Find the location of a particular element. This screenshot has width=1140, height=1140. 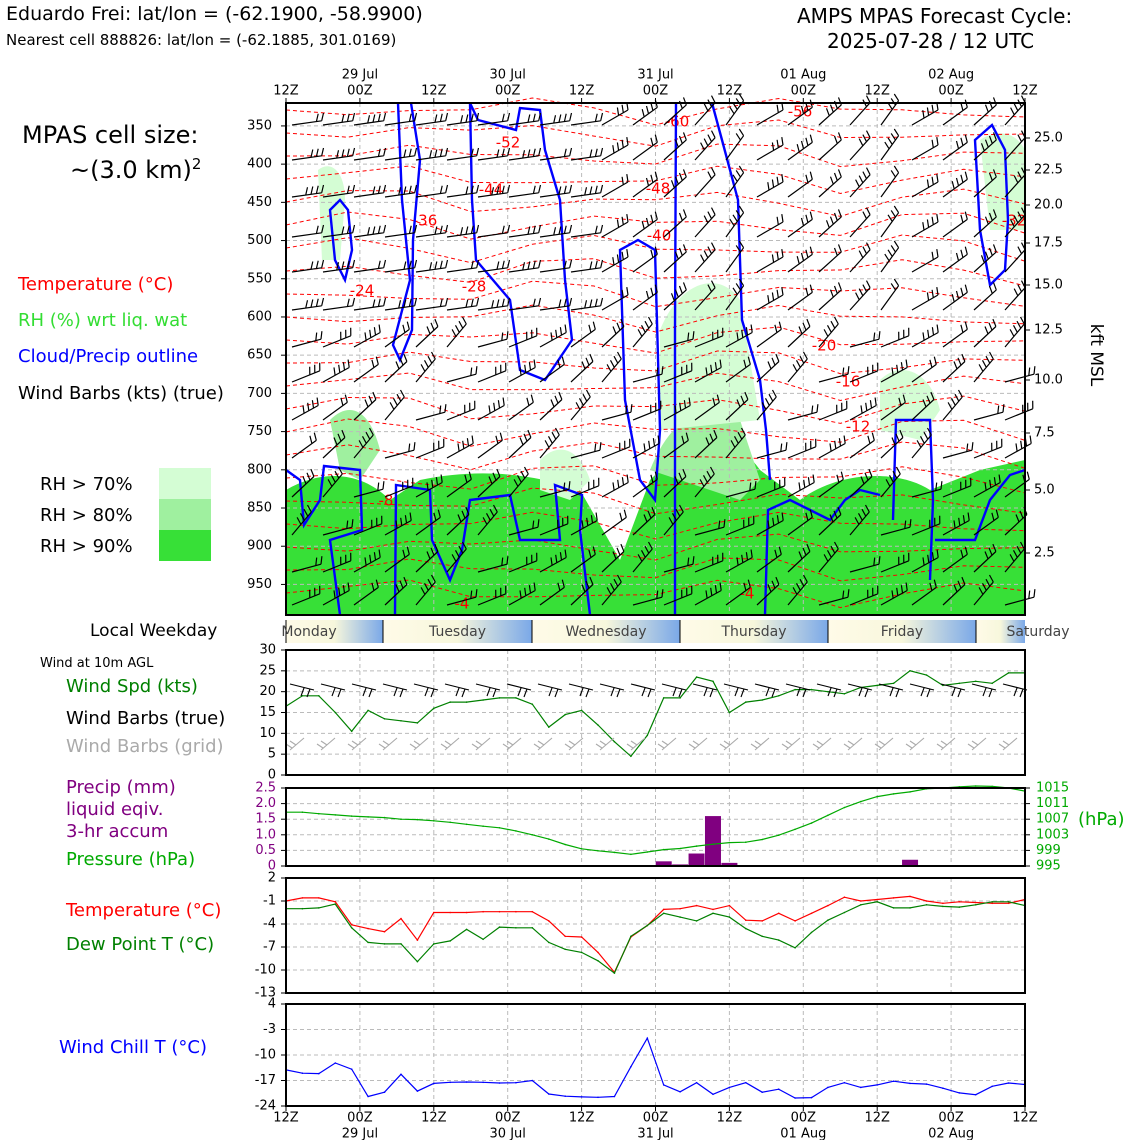

temp-contour-label-8: -28 is located at coordinates (474, 287).